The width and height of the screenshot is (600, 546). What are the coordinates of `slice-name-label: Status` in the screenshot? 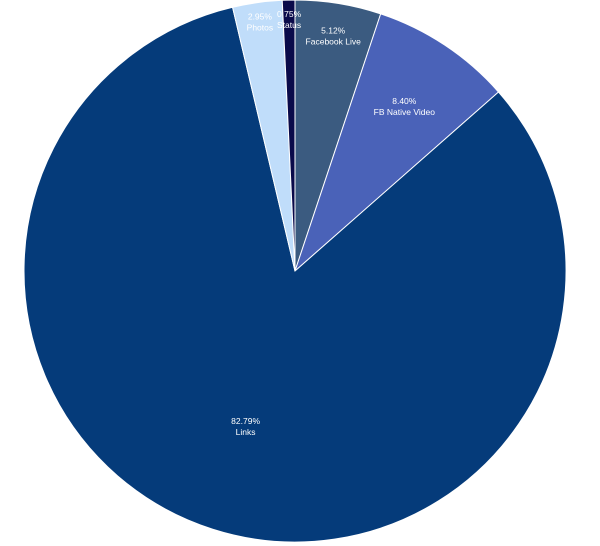 It's located at (289, 25).